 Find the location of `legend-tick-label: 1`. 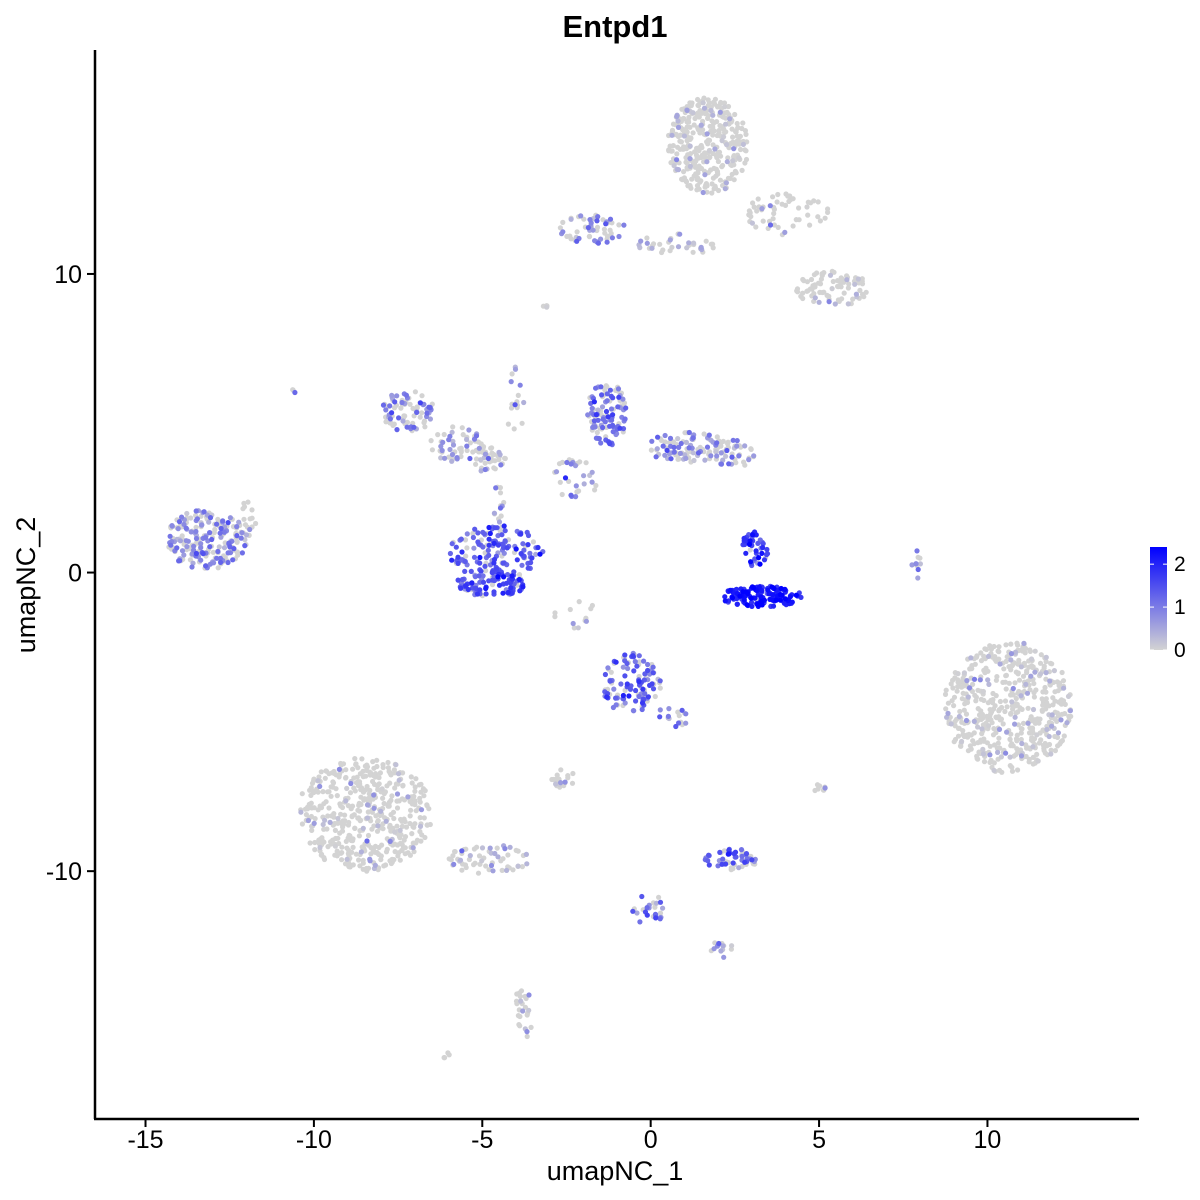

legend-tick-label: 1 is located at coordinates (1180, 607).